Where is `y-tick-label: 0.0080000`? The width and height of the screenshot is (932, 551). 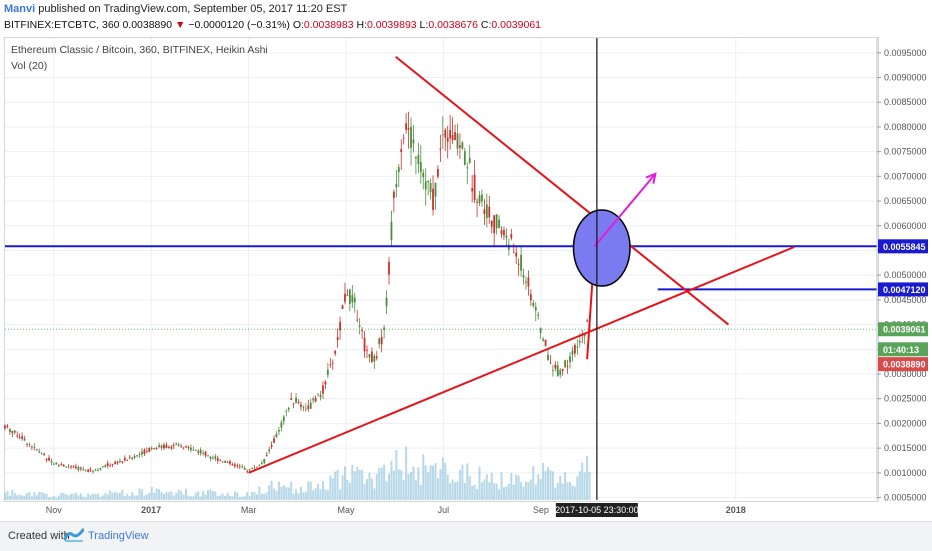 y-tick-label: 0.0080000 is located at coordinates (905, 127).